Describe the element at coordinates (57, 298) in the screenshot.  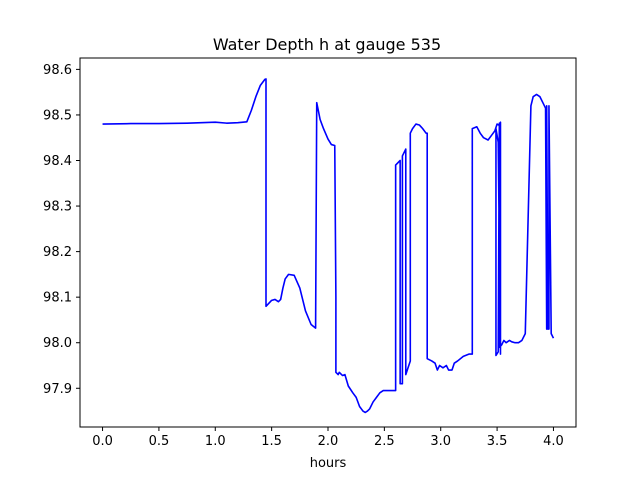
I see `y-tick-label: 98.1` at that location.